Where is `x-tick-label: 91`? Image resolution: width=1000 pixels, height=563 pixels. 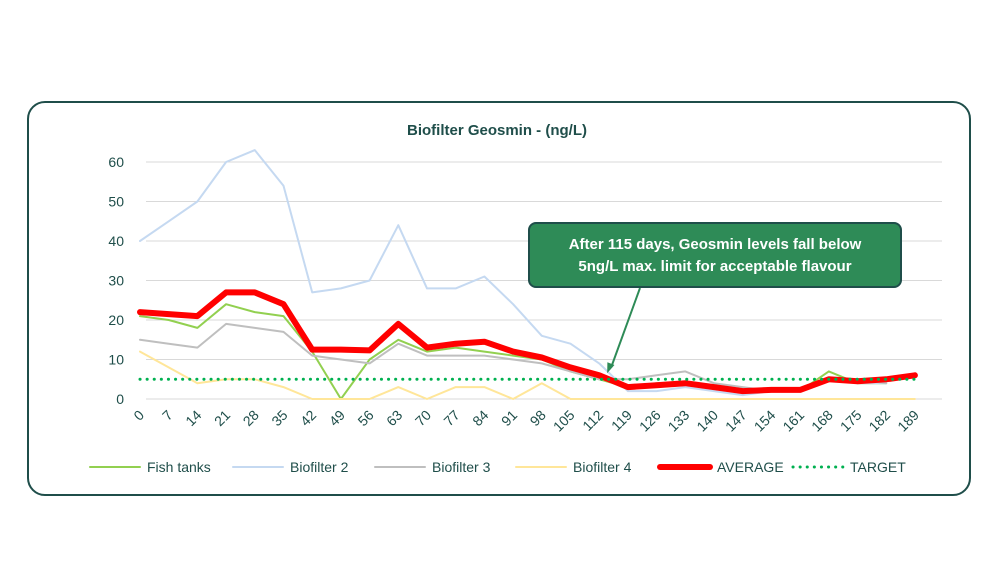 x-tick-label: 91 is located at coordinates (509, 418).